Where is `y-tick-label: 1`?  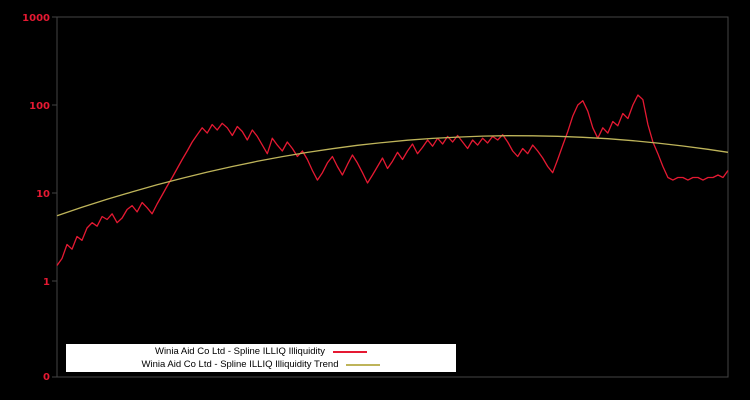
y-tick-label: 1 is located at coordinates (46, 282).